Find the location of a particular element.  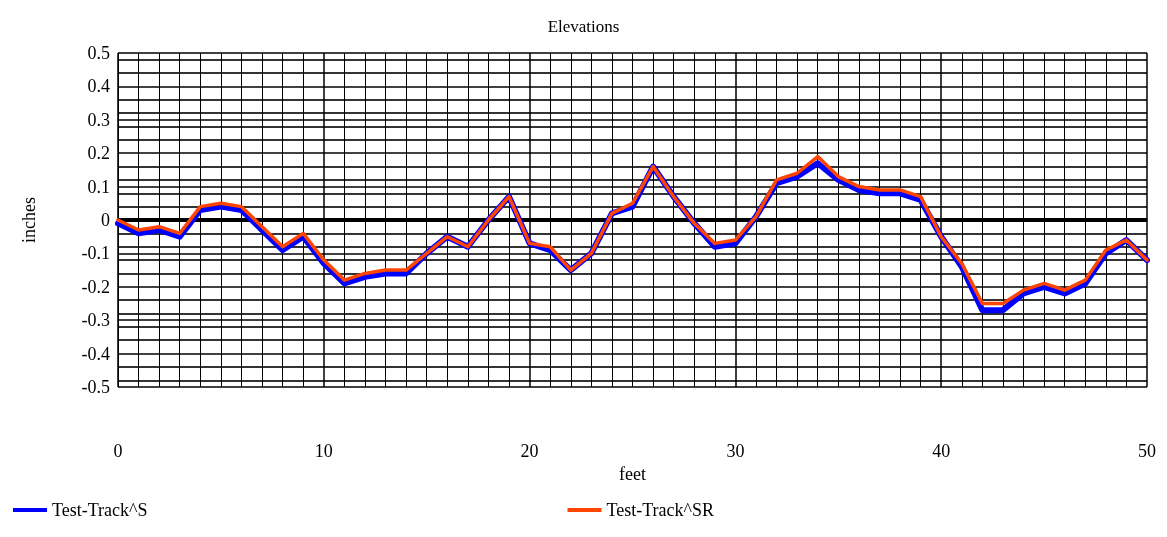

x-tick-label: 10 is located at coordinates (323, 451).